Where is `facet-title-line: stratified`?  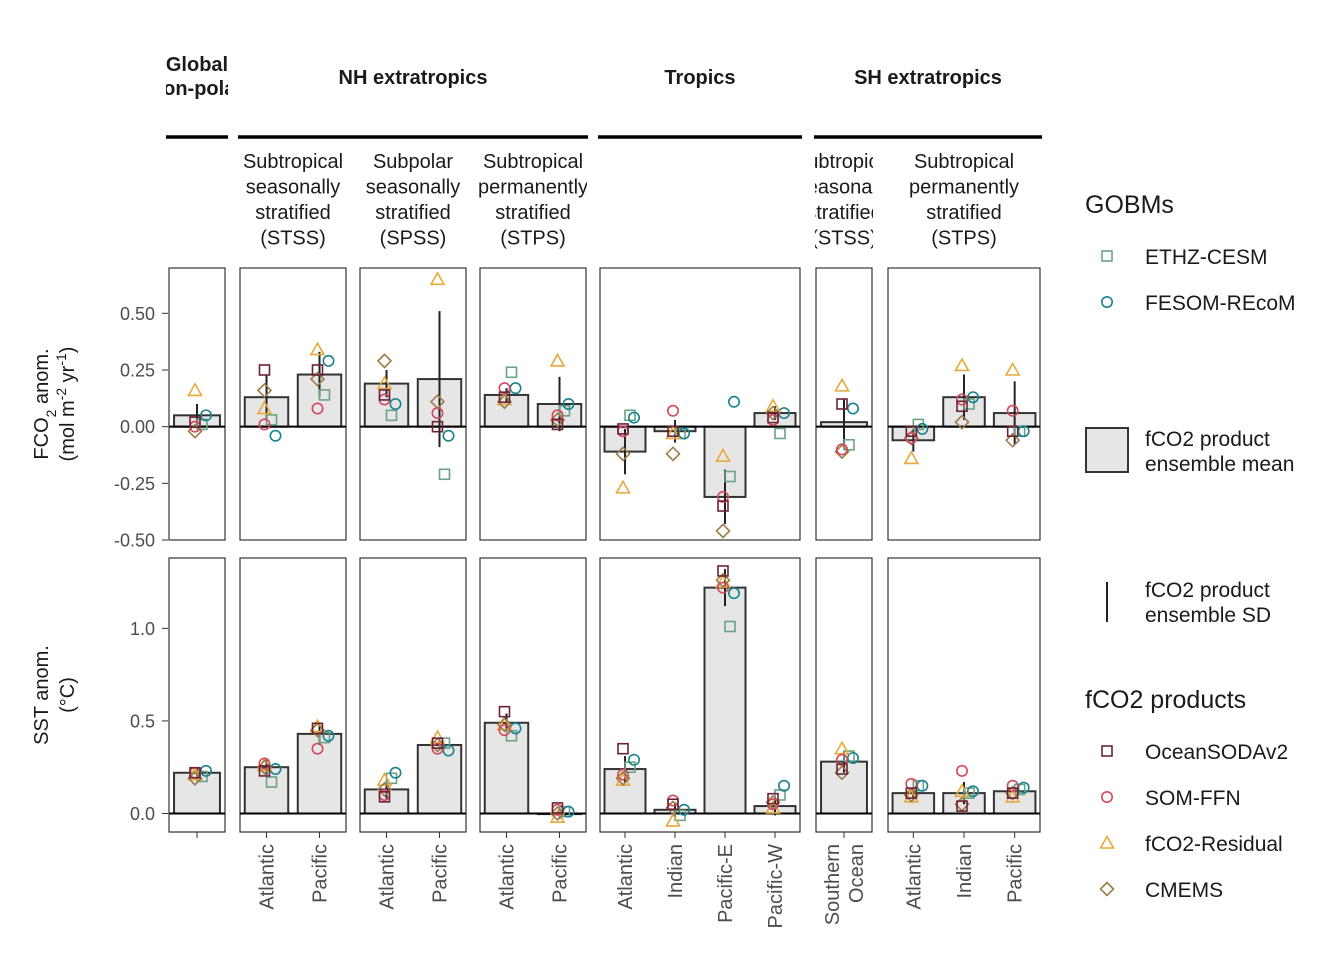
facet-title-line: stratified is located at coordinates (533, 213).